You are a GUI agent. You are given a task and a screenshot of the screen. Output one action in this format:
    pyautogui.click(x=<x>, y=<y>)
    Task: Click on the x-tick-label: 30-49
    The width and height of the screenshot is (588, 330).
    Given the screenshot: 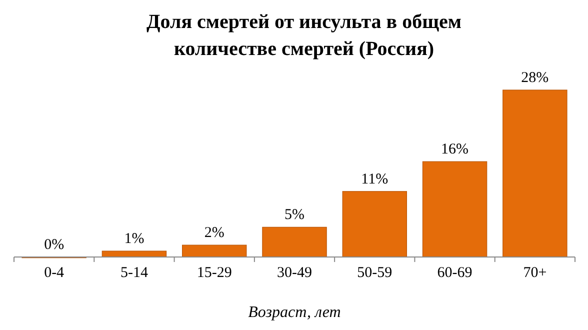 What is the action you would take?
    pyautogui.click(x=294, y=273)
    